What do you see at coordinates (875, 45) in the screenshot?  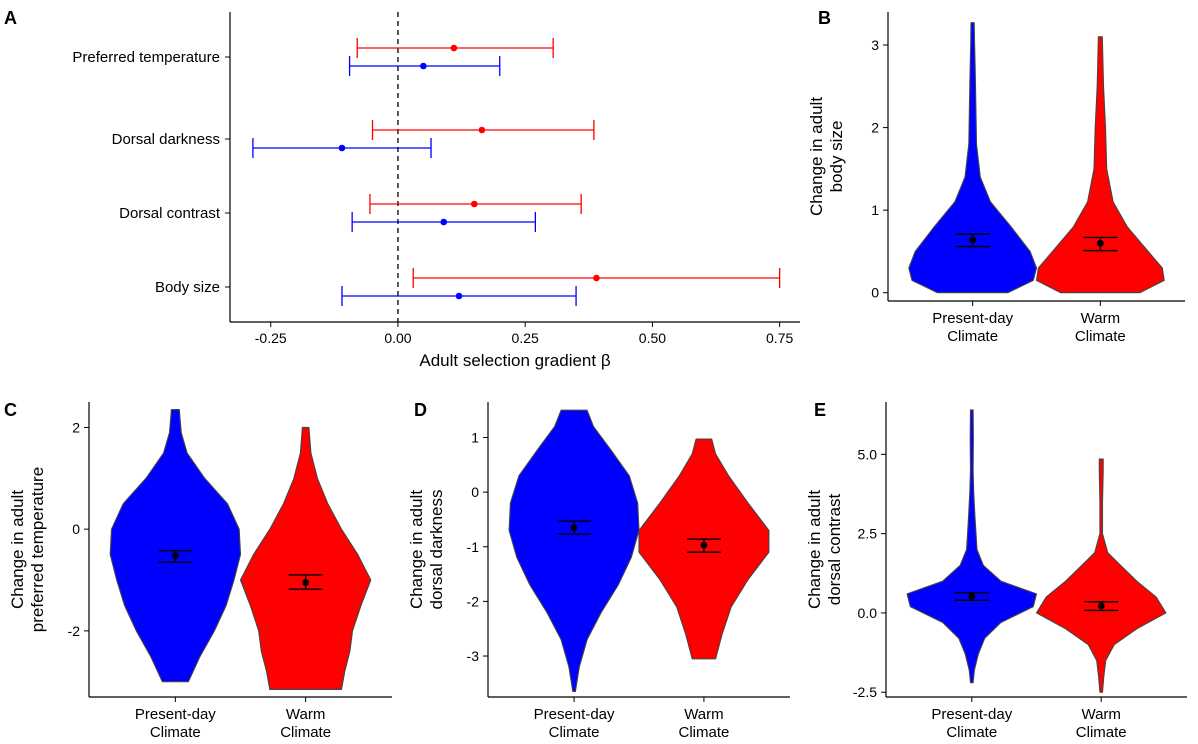 I see `y-tick-label: 3` at bounding box center [875, 45].